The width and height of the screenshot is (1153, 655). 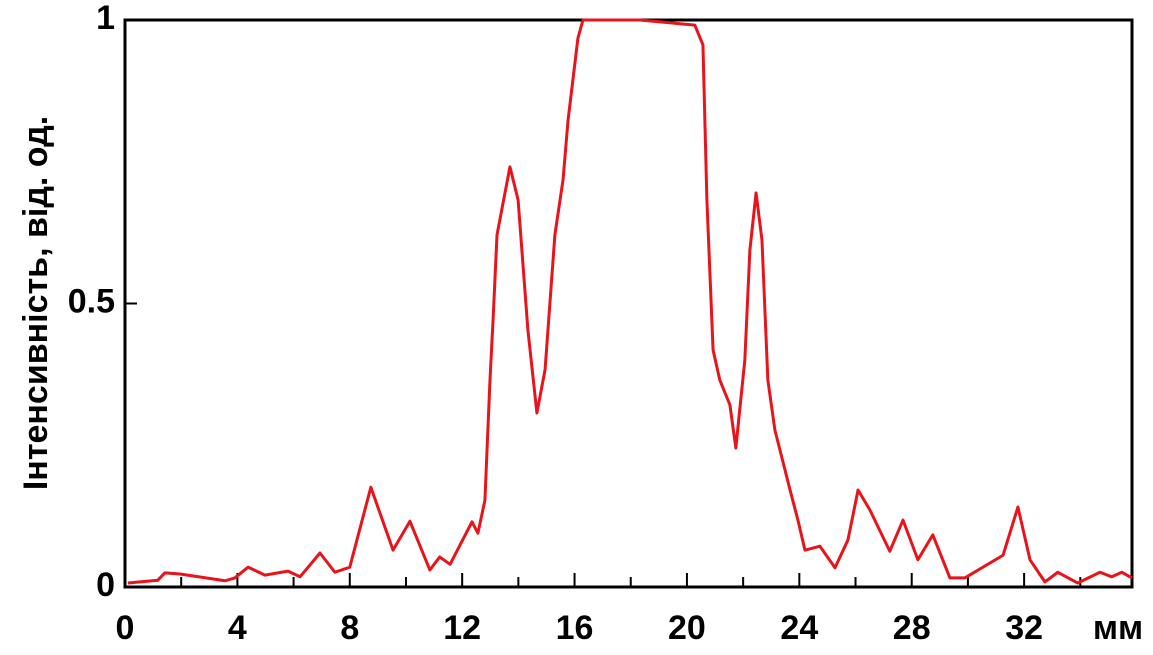 I want to click on y-tick-label: 0.5, so click(x=91, y=301).